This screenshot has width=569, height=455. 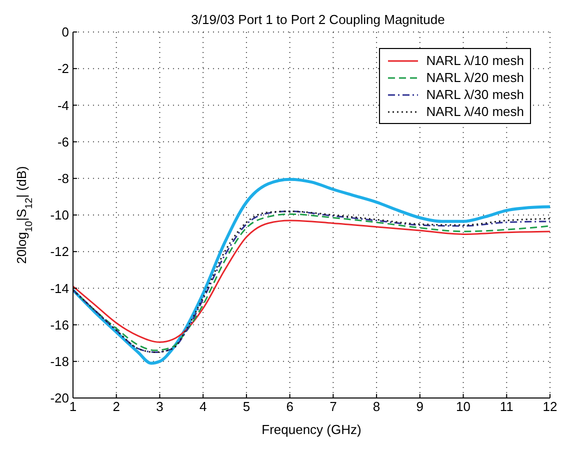 I want to click on x-tick-label: 9, so click(x=420, y=406).